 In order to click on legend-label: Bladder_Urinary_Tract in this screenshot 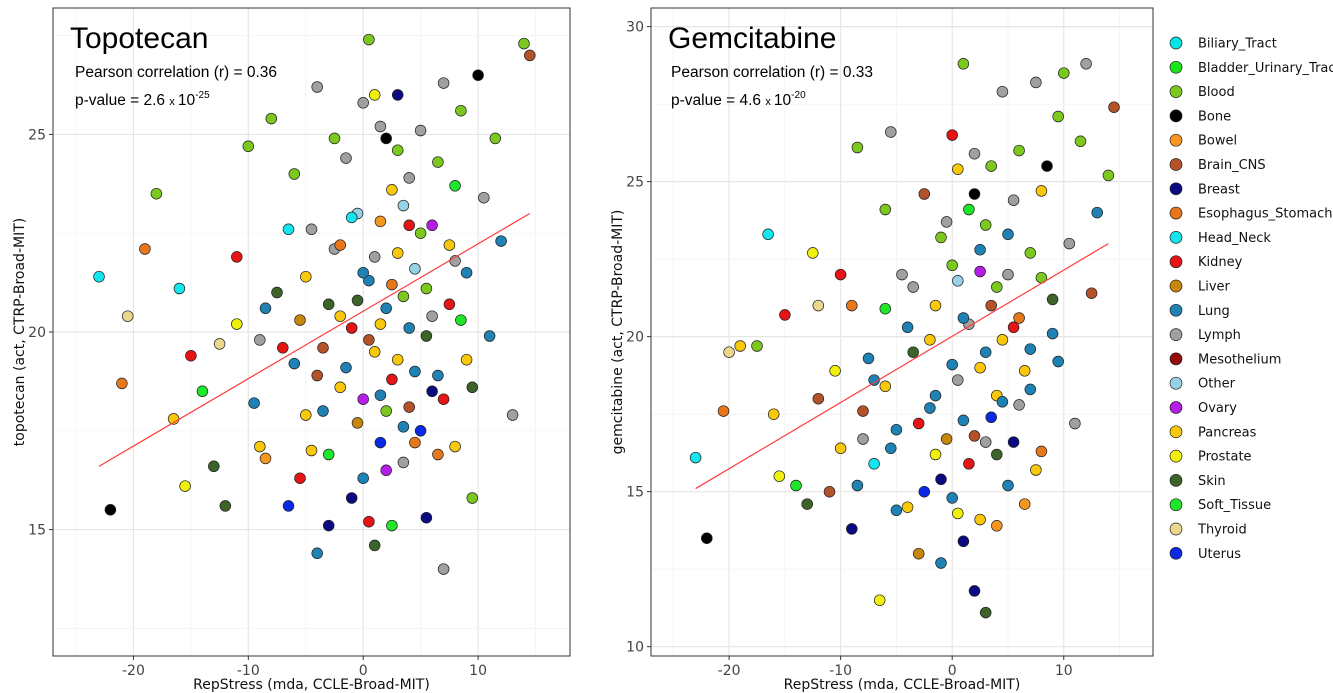, I will do `click(1265, 68)`.